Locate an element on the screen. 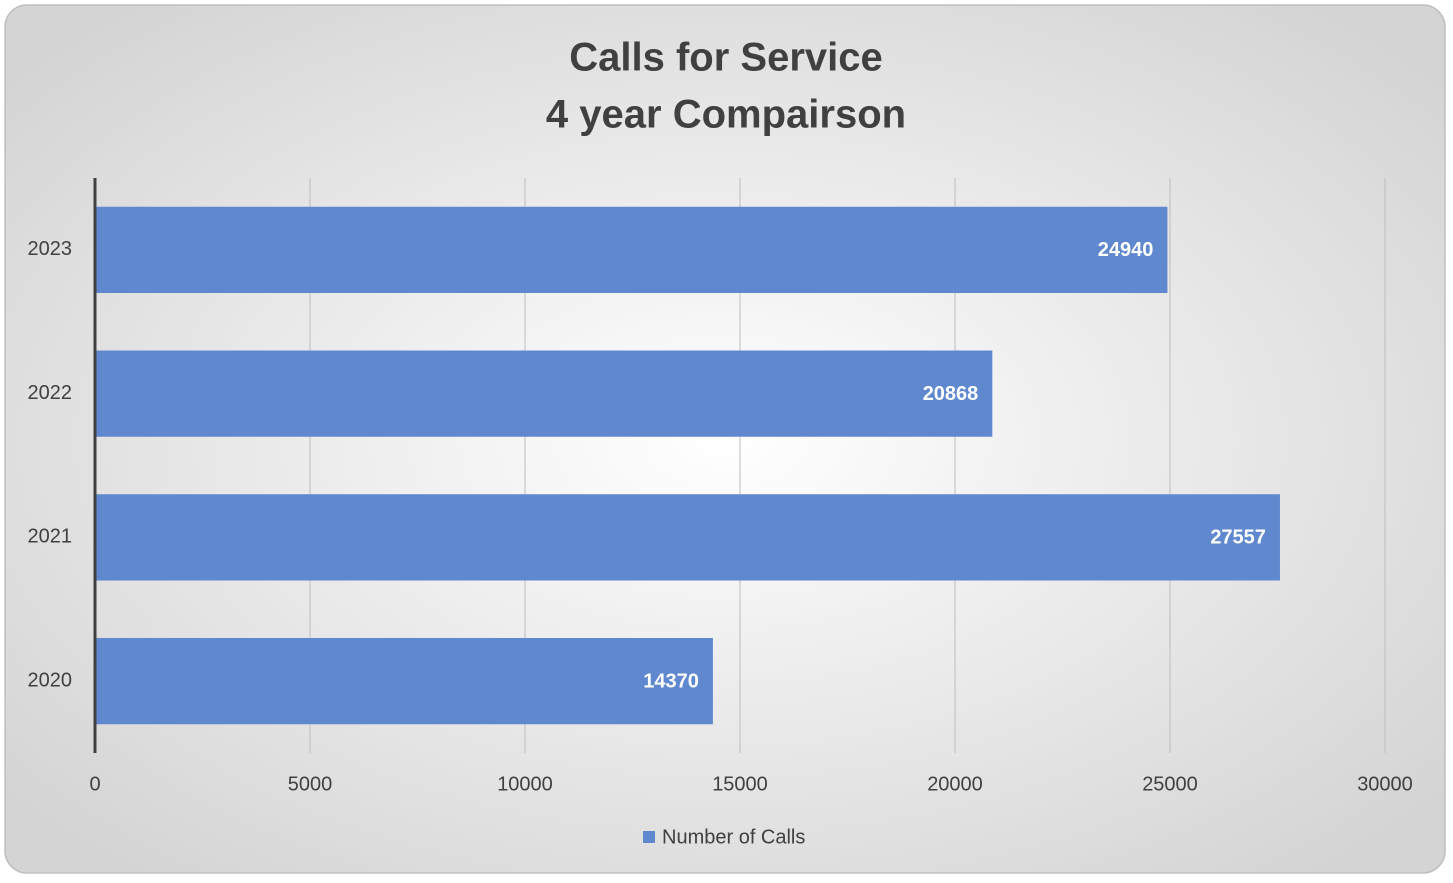 This screenshot has height=883, width=1453. chart-title: Calls for Service is located at coordinates (726, 58).